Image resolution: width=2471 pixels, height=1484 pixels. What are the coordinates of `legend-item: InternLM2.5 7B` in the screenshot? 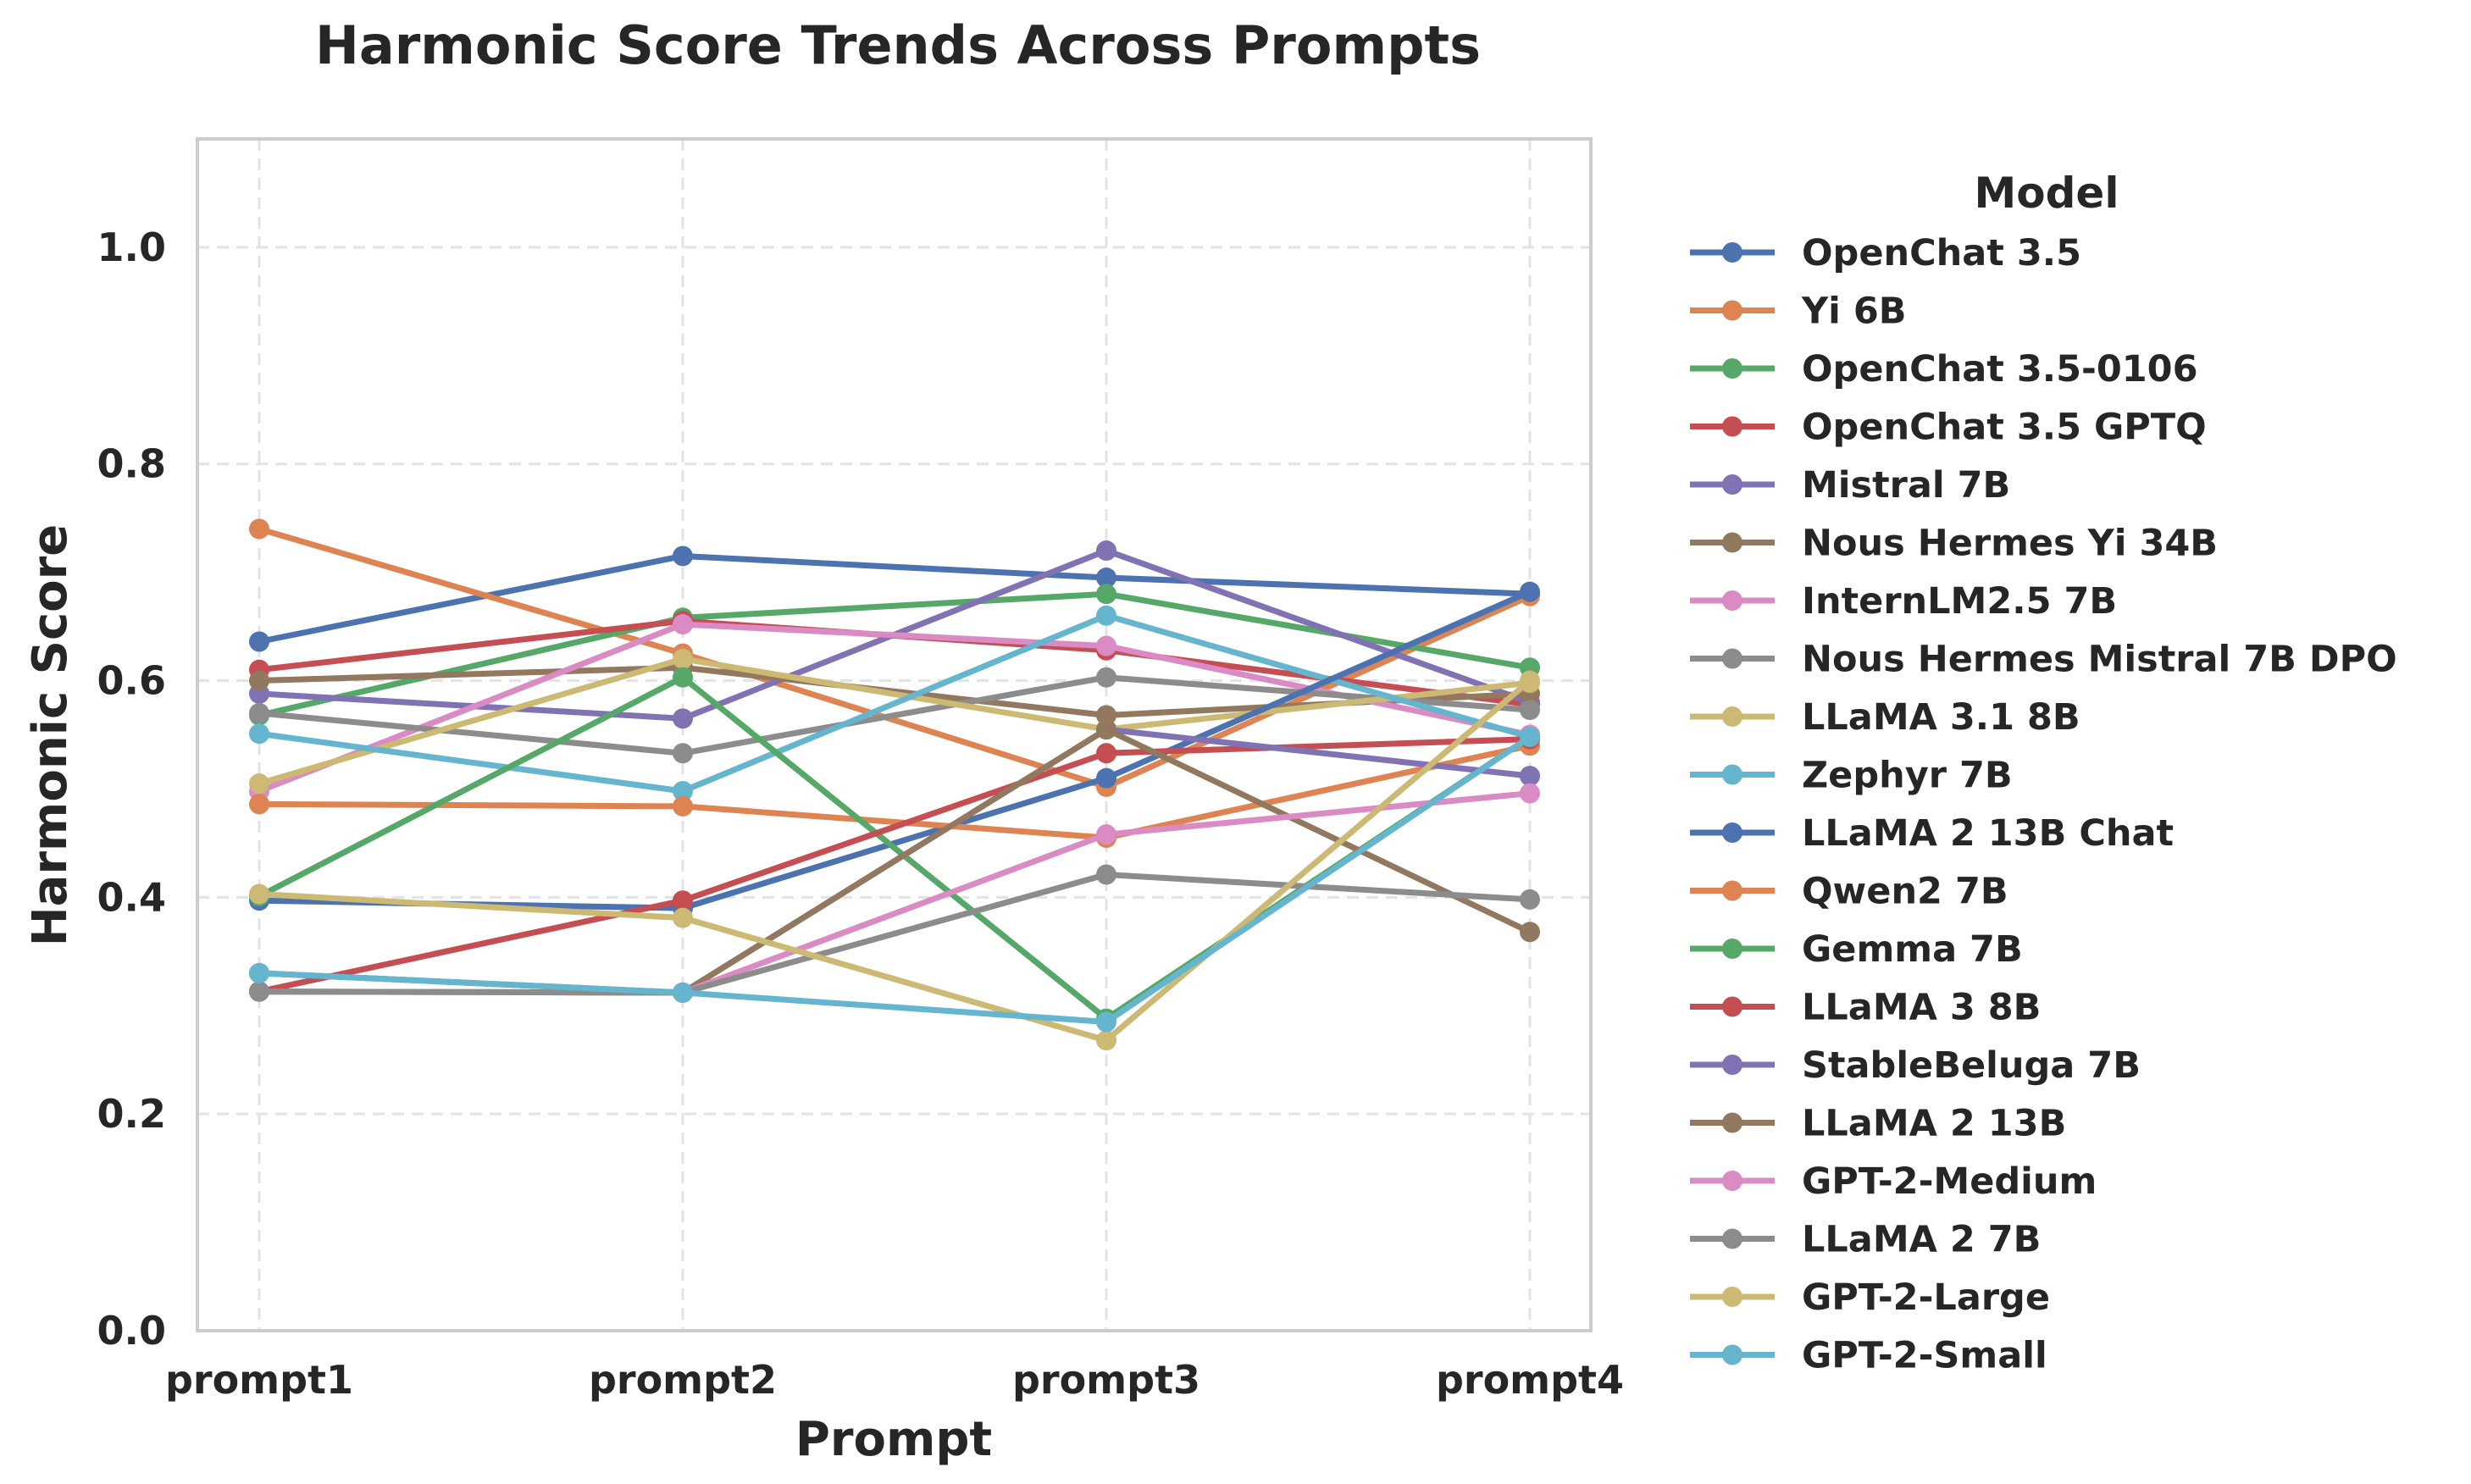 It's located at (1903, 601).